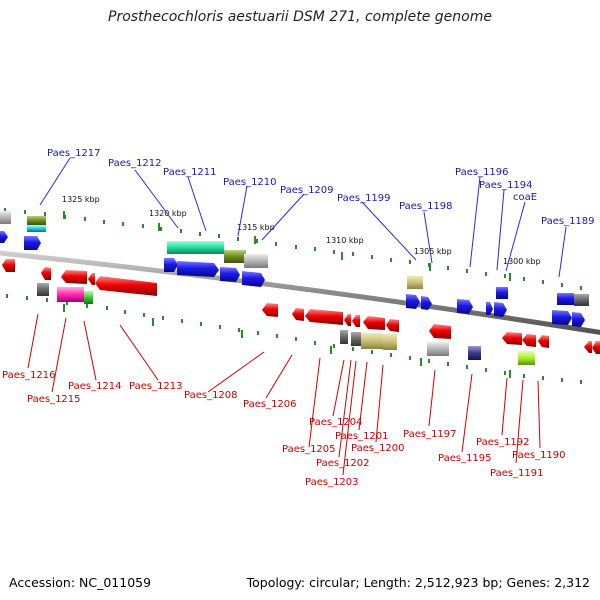 The height and width of the screenshot is (600, 600). What do you see at coordinates (364, 198) in the screenshot?
I see `gene-label-paes-1199: Paes_1199` at bounding box center [364, 198].